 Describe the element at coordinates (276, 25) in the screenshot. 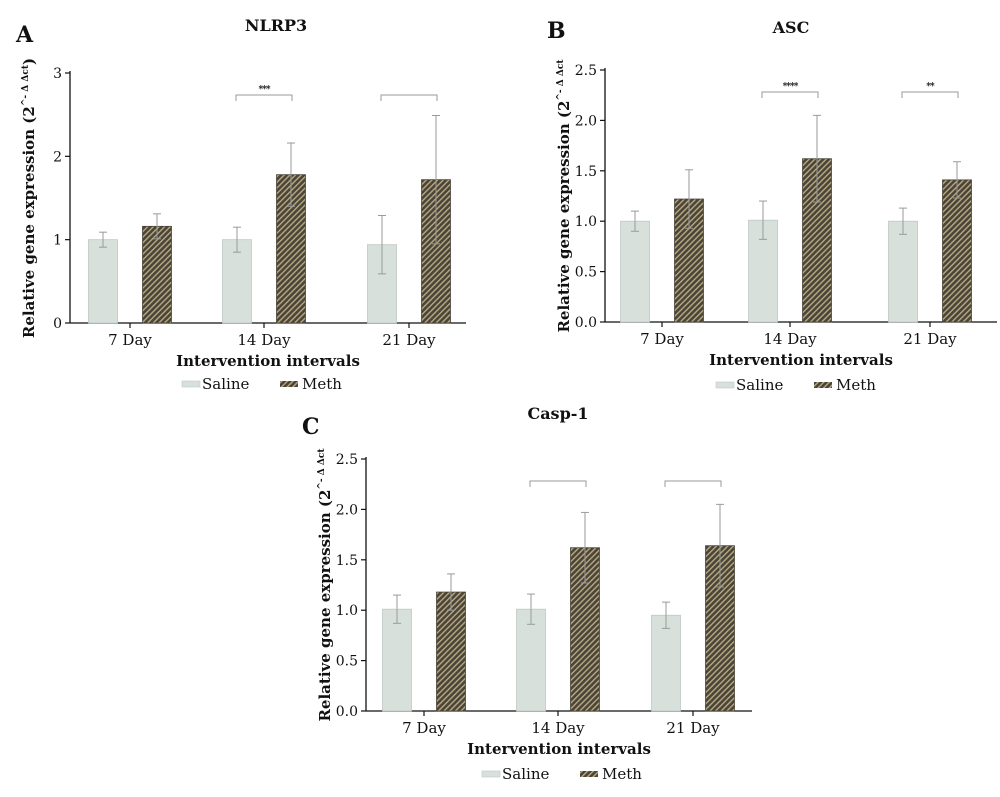

I see `chart-title: NLRP3` at that location.